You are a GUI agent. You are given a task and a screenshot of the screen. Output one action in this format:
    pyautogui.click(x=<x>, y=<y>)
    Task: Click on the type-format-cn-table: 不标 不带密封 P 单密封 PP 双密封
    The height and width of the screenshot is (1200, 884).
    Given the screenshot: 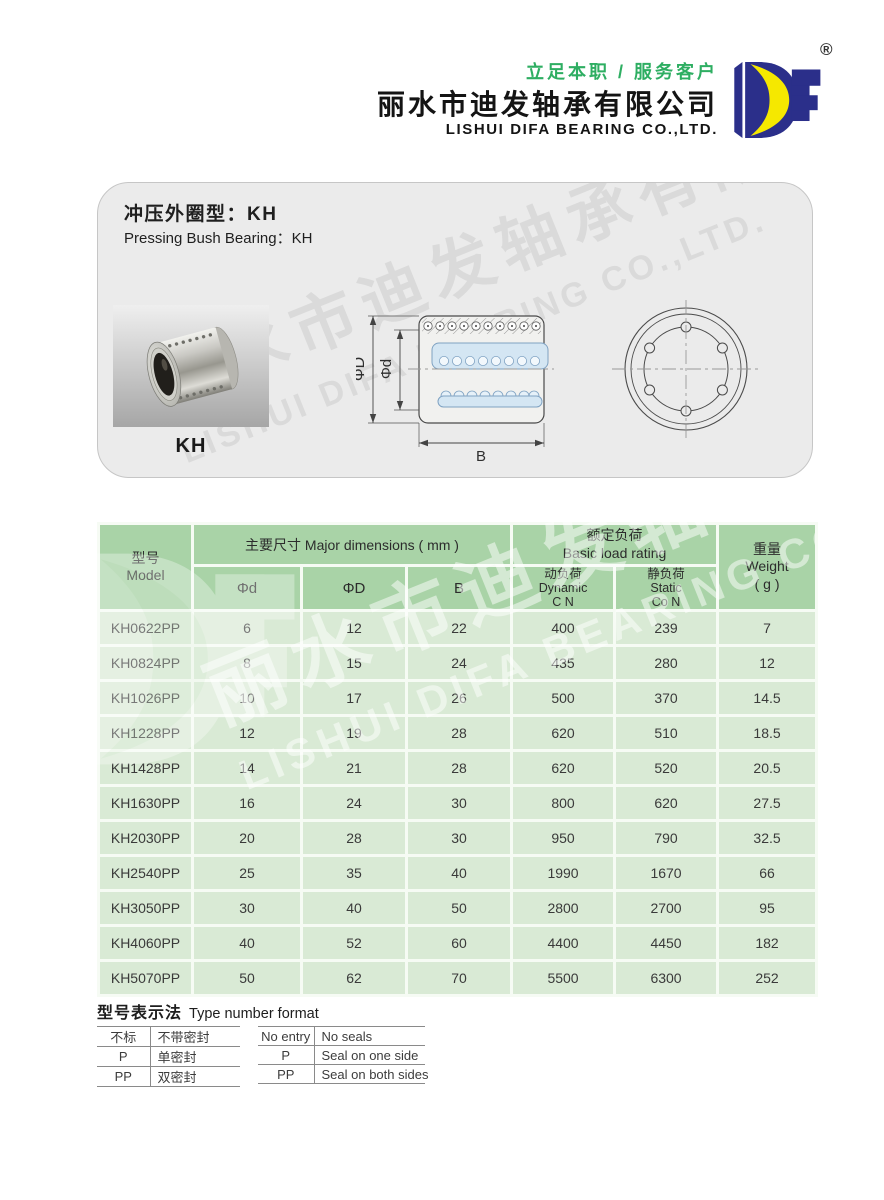 What is the action you would take?
    pyautogui.click(x=168, y=1056)
    